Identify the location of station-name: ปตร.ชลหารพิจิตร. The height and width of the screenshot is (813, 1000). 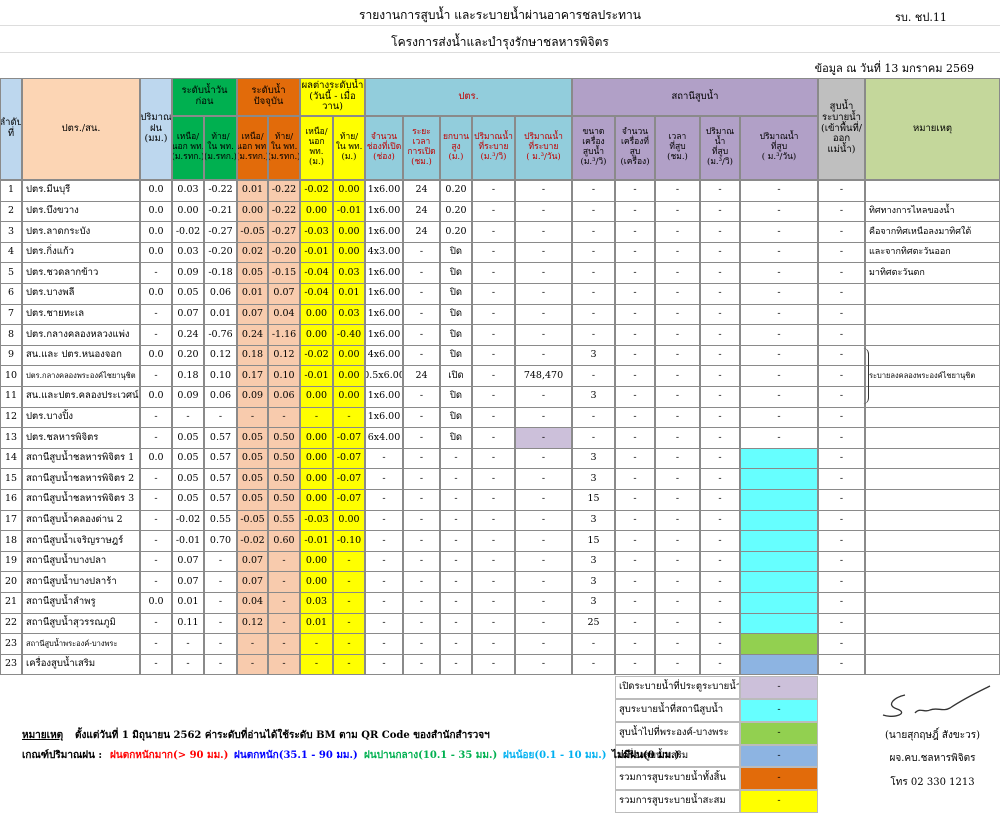
(81, 438).